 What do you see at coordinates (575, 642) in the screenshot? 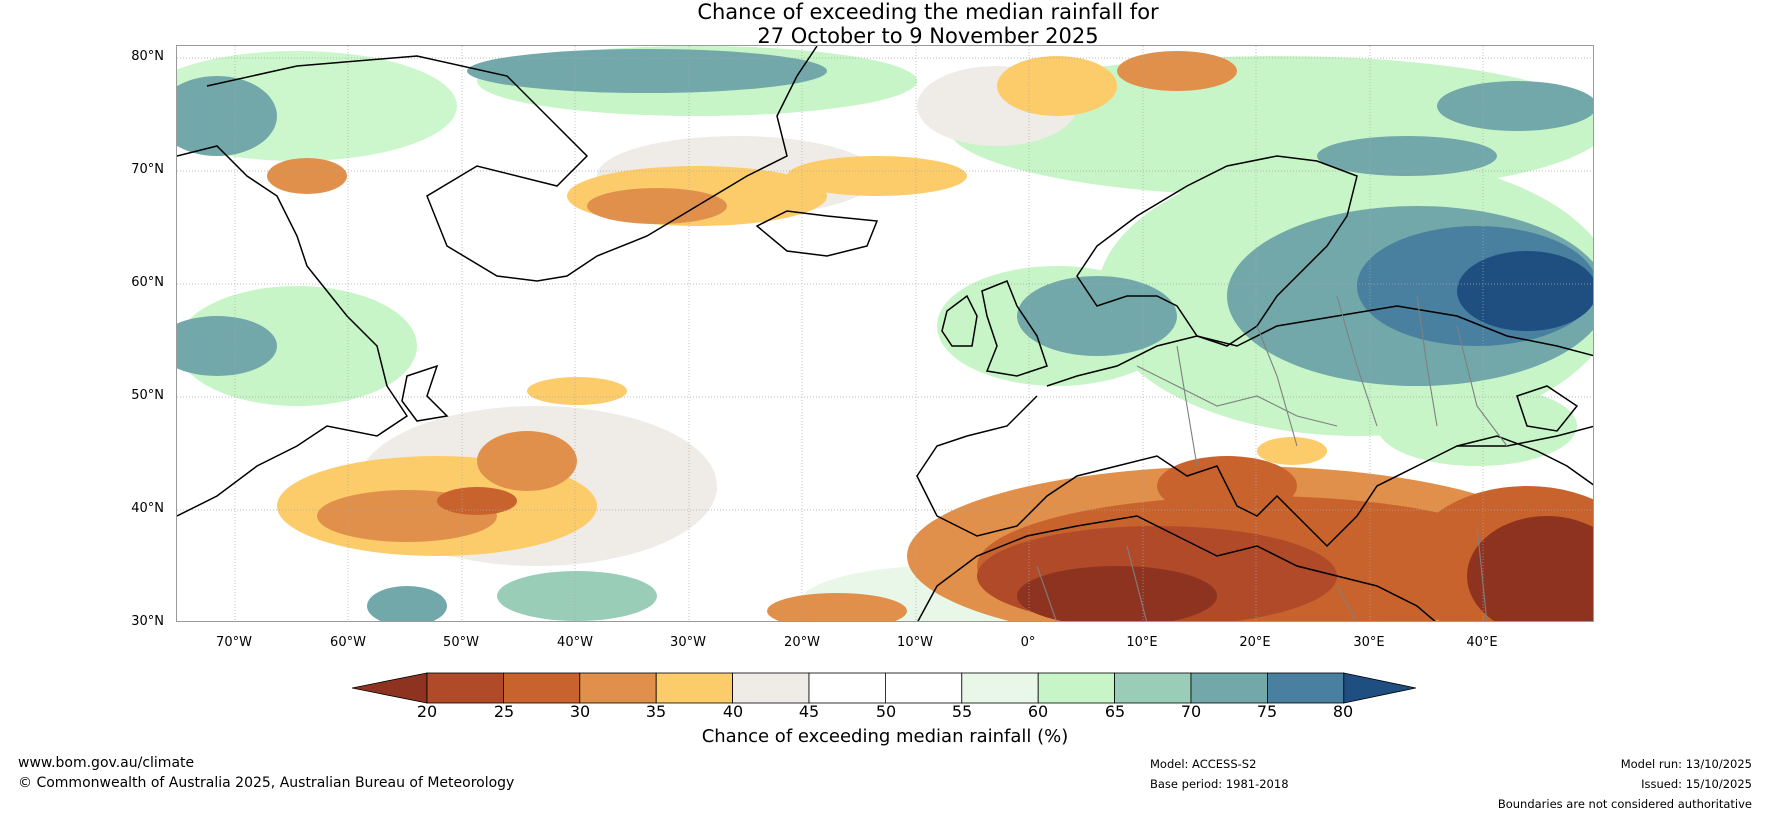
I see `lon-label-40w: 40°W` at bounding box center [575, 642].